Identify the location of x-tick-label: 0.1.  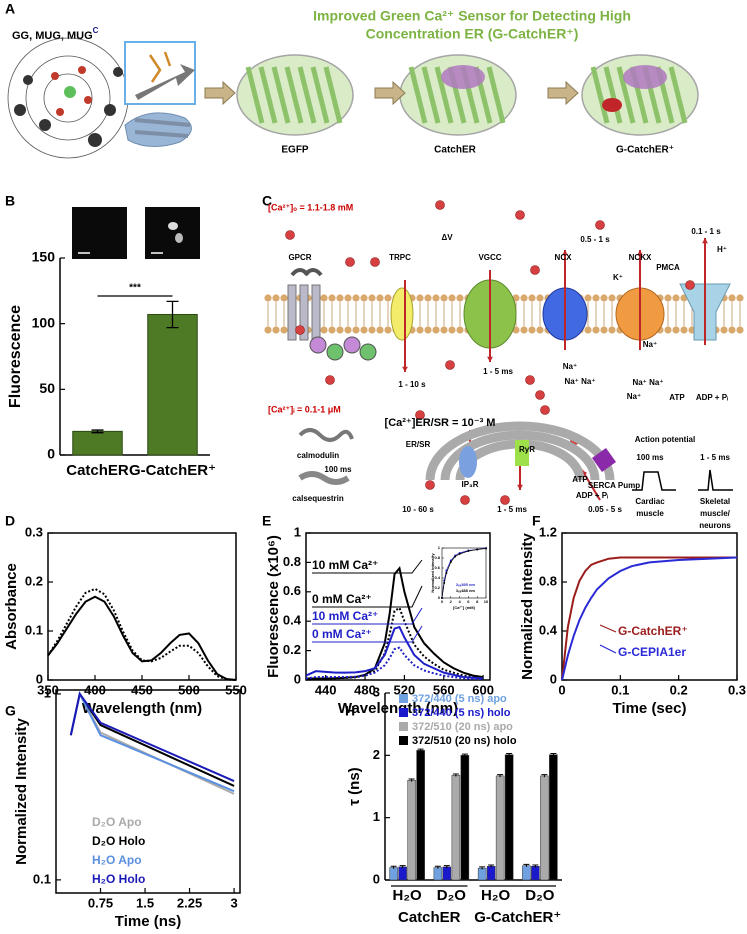
(620, 689).